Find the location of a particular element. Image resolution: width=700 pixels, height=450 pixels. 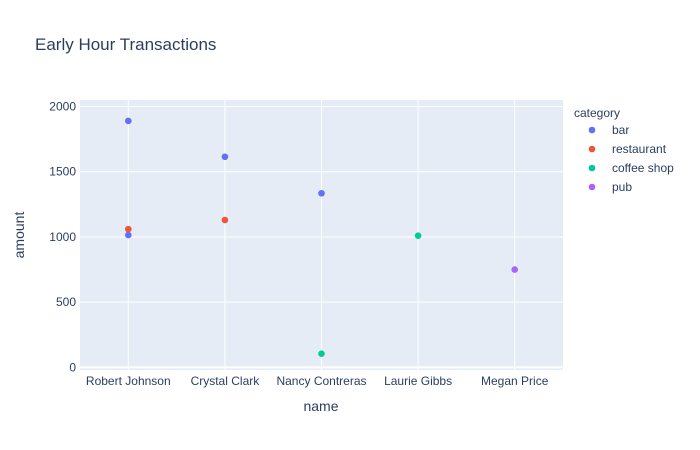

legend-title: category is located at coordinates (597, 113).